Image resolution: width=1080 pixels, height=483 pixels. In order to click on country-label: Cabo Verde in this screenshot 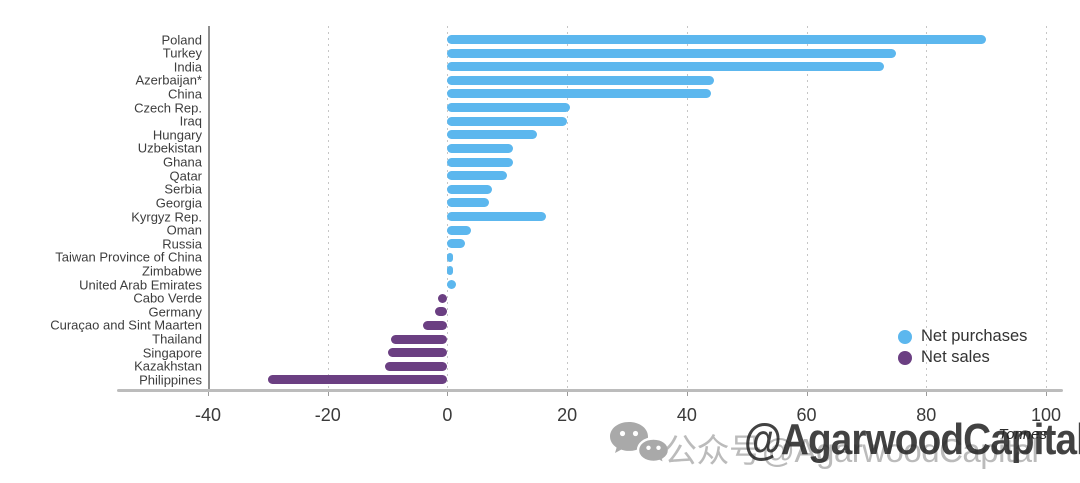, I will do `click(167, 298)`.